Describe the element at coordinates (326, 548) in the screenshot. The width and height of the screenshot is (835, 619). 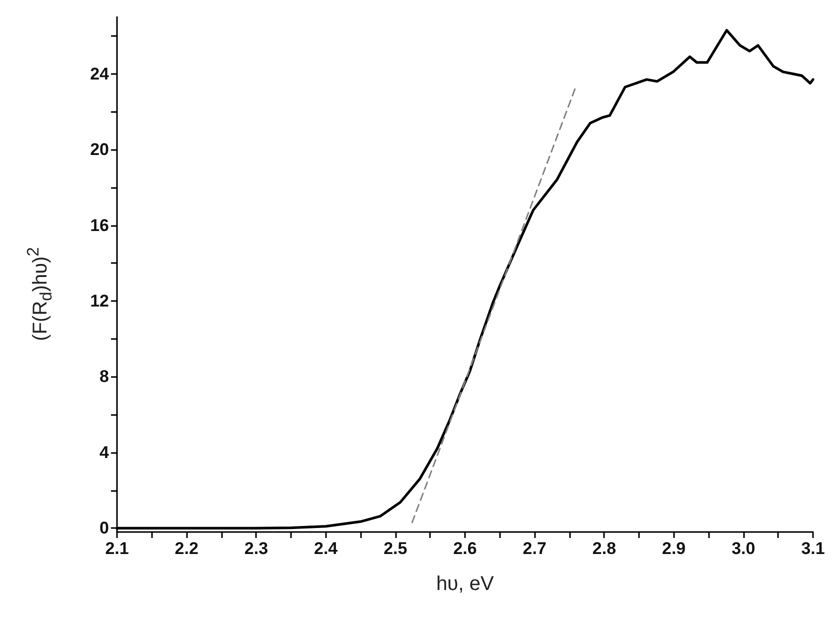
I see `x-tick-label: 2.4` at that location.